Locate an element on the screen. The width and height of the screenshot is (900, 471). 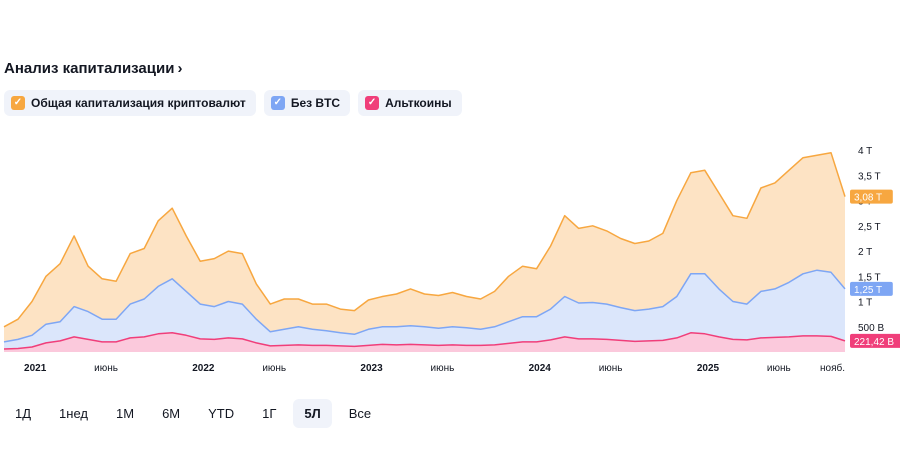
series-altcoins-area is located at coordinates (424, 342).